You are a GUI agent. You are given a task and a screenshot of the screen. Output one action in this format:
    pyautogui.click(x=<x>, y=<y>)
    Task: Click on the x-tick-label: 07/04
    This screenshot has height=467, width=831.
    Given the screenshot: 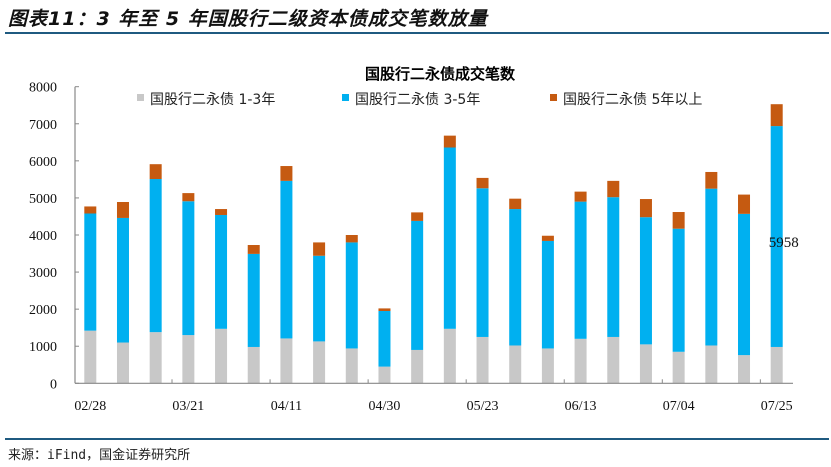 What is the action you would take?
    pyautogui.click(x=679, y=406)
    